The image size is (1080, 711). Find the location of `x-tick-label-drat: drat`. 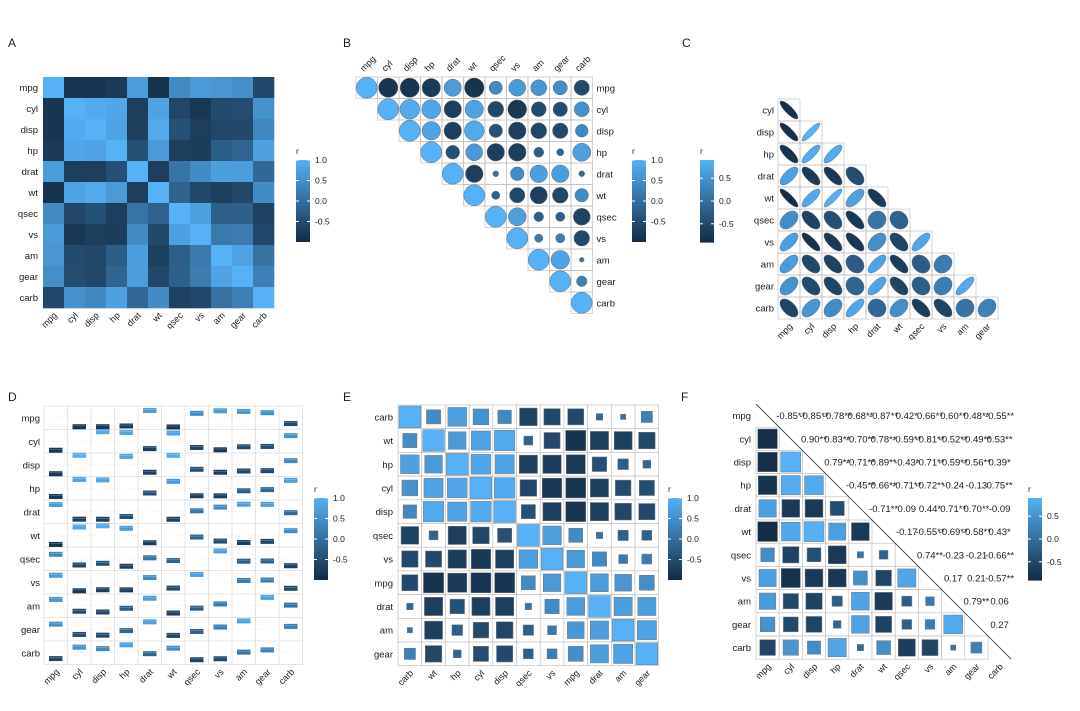

x-tick-label-drat: drat is located at coordinates (873, 330).